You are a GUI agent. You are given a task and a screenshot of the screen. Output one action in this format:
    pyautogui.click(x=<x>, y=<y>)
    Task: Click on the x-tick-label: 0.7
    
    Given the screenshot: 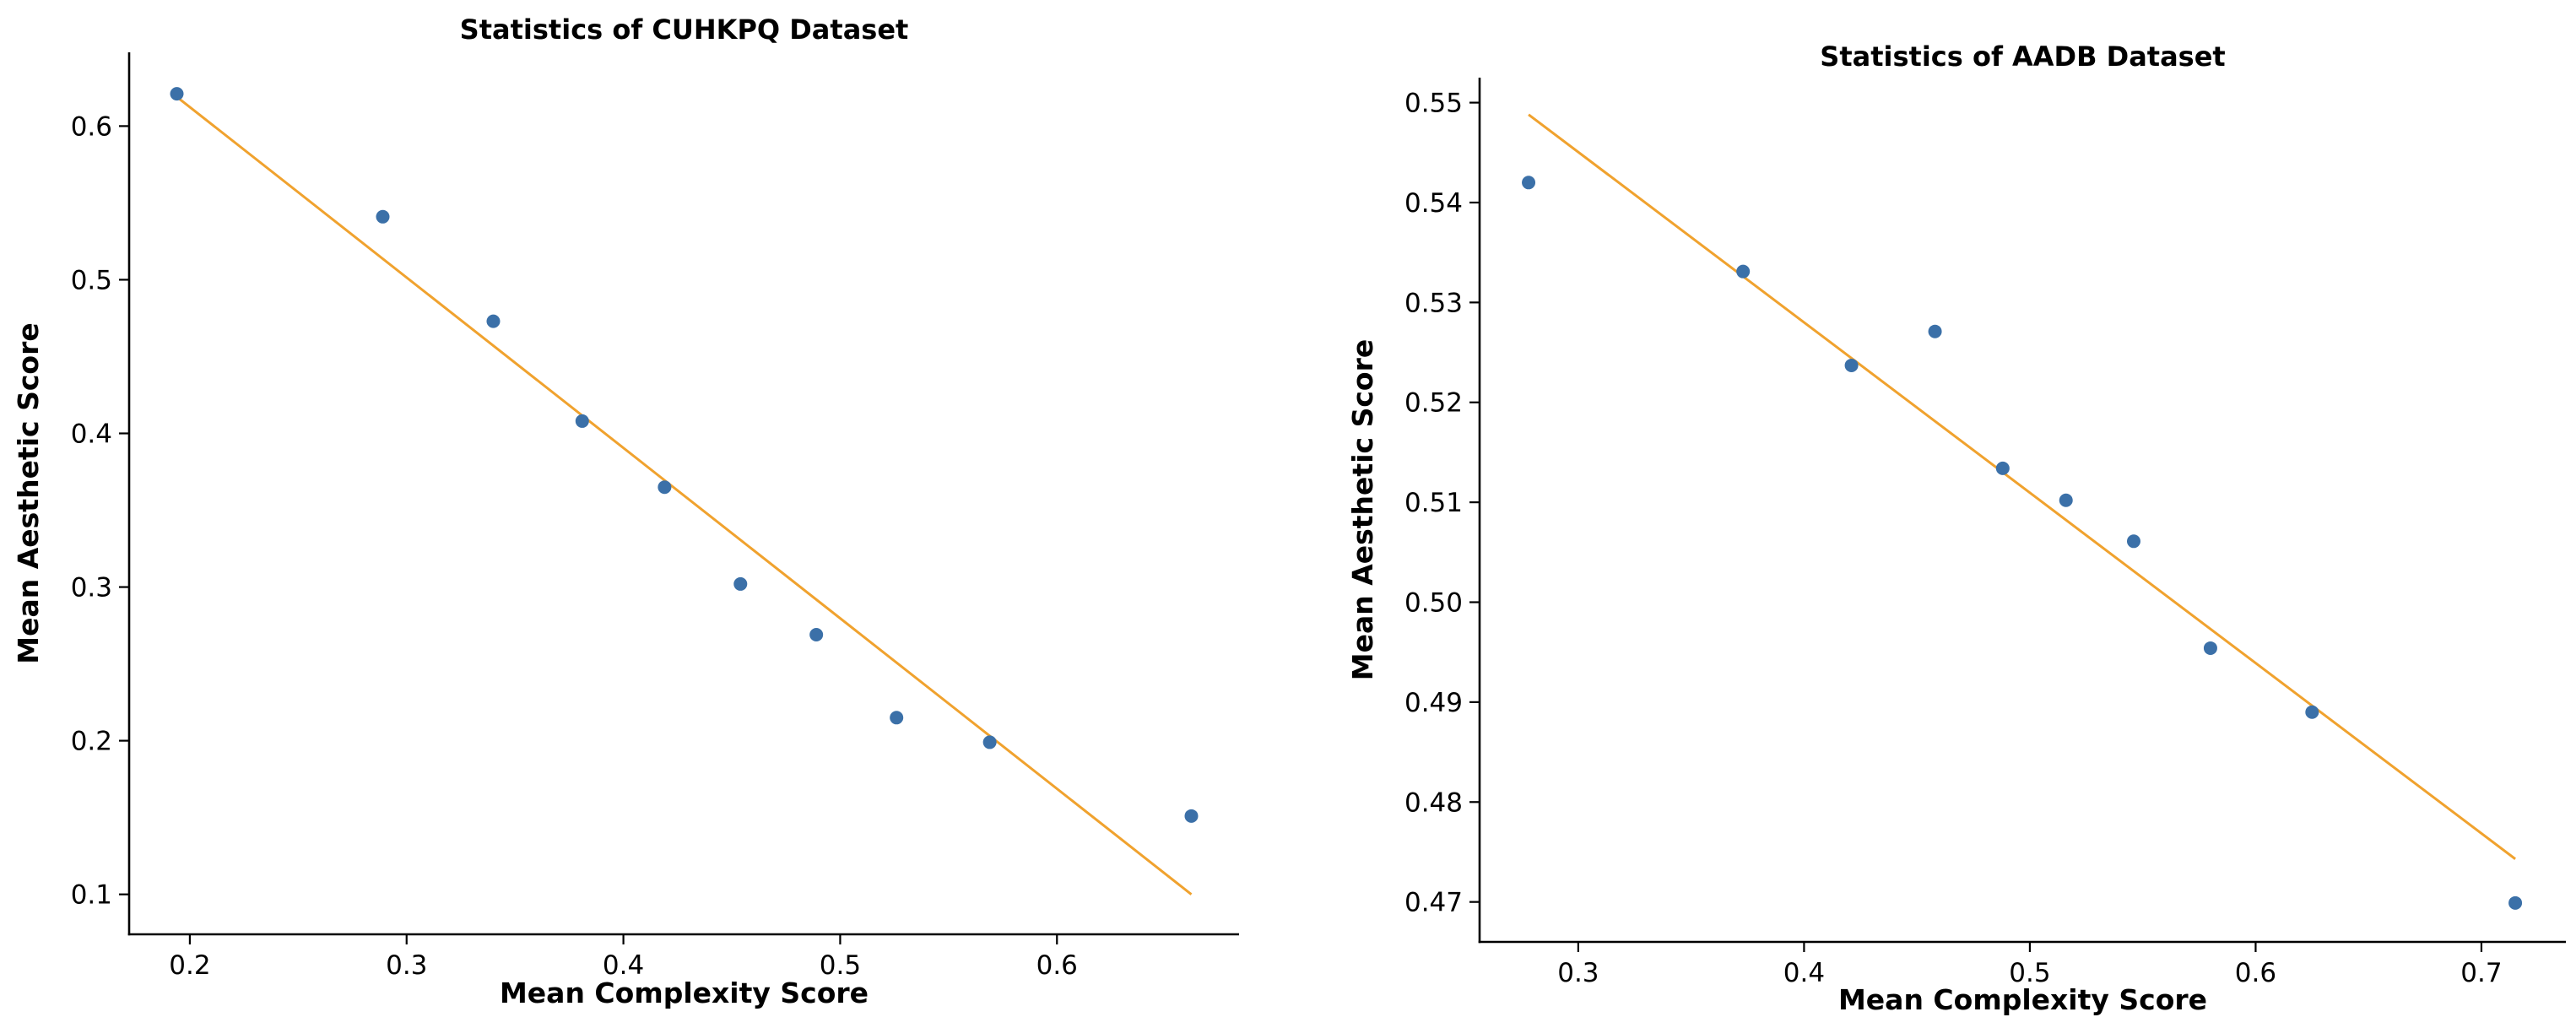 What is the action you would take?
    pyautogui.click(x=2481, y=973)
    